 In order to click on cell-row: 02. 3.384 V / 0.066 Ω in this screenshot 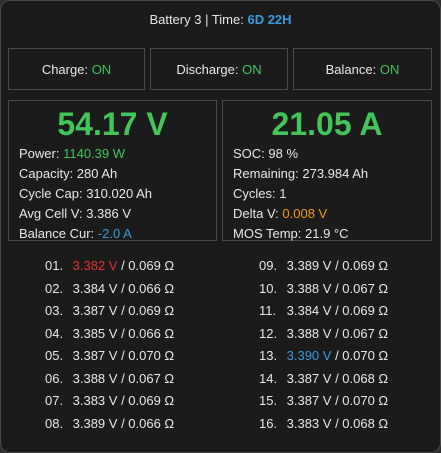, I will do `click(109, 291)`.